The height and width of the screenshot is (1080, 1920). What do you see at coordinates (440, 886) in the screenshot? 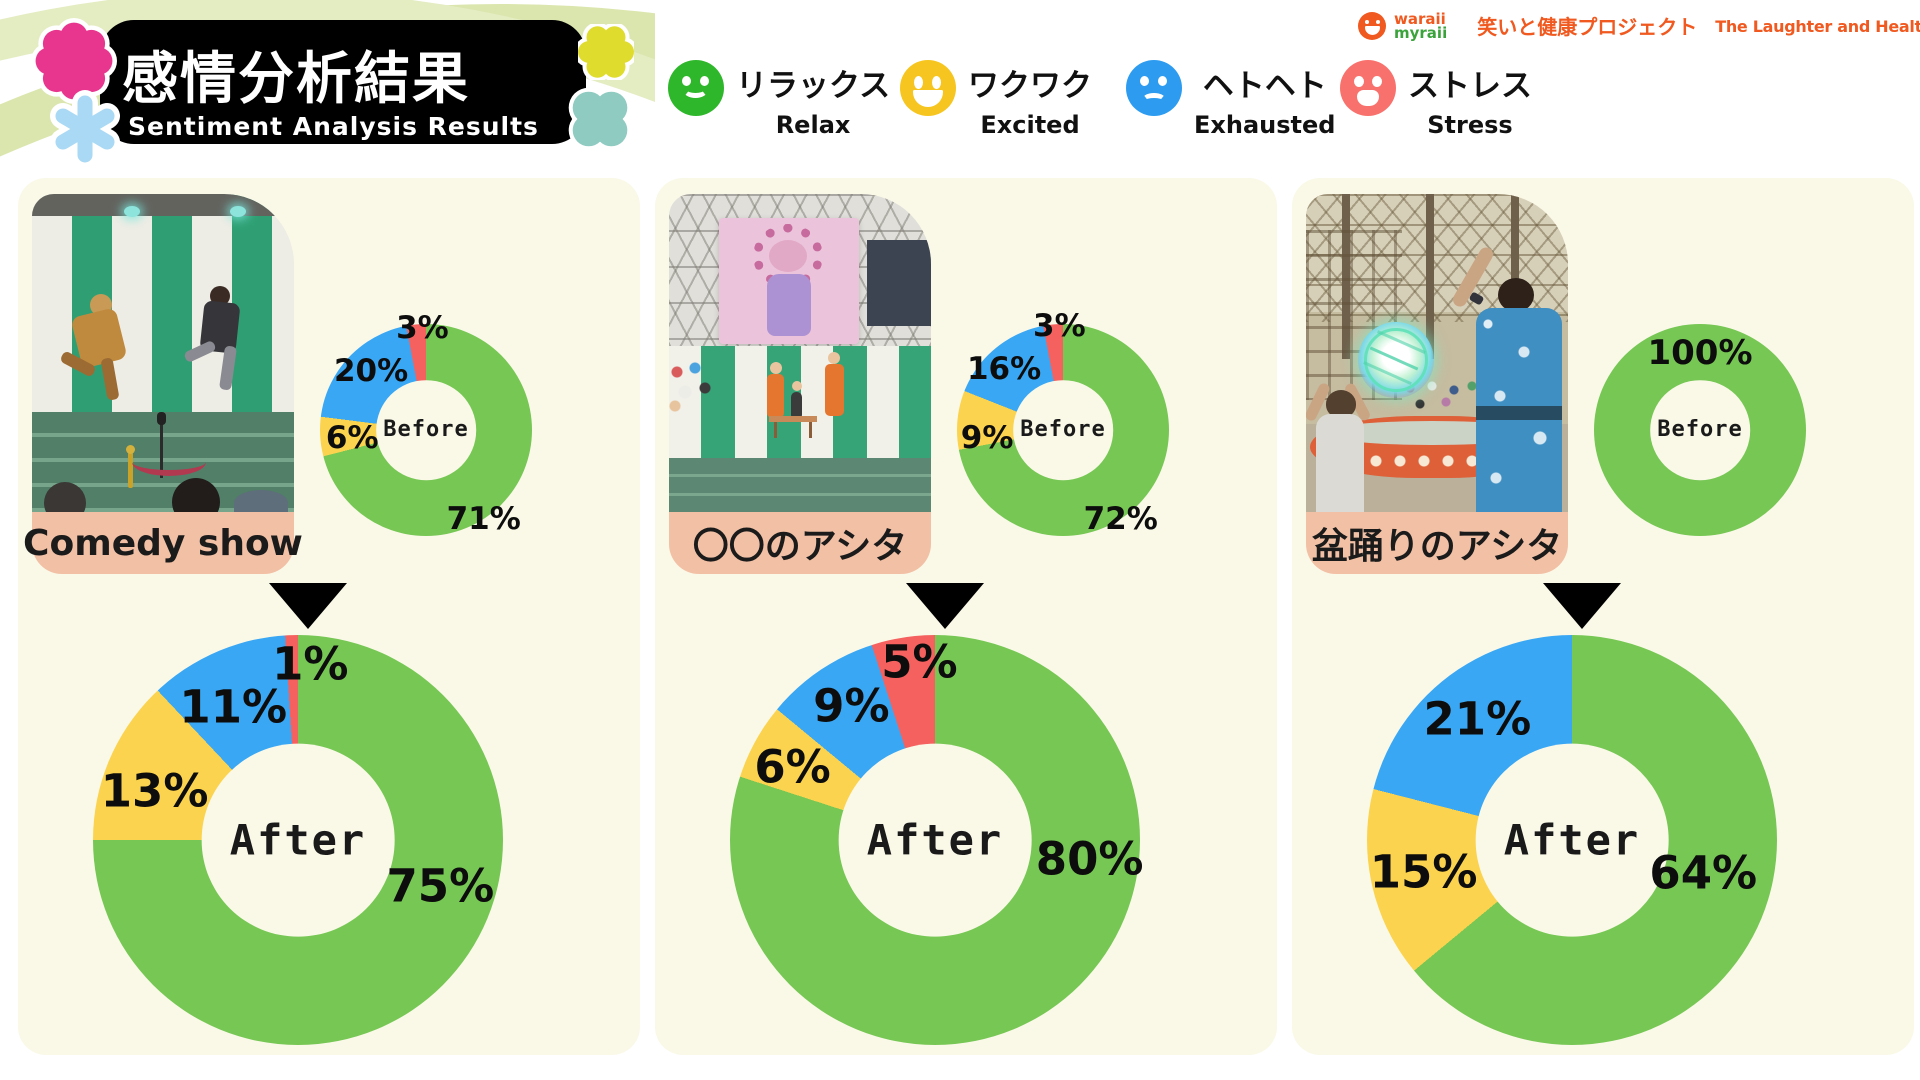
I see `donut-percent-label: 75%` at bounding box center [440, 886].